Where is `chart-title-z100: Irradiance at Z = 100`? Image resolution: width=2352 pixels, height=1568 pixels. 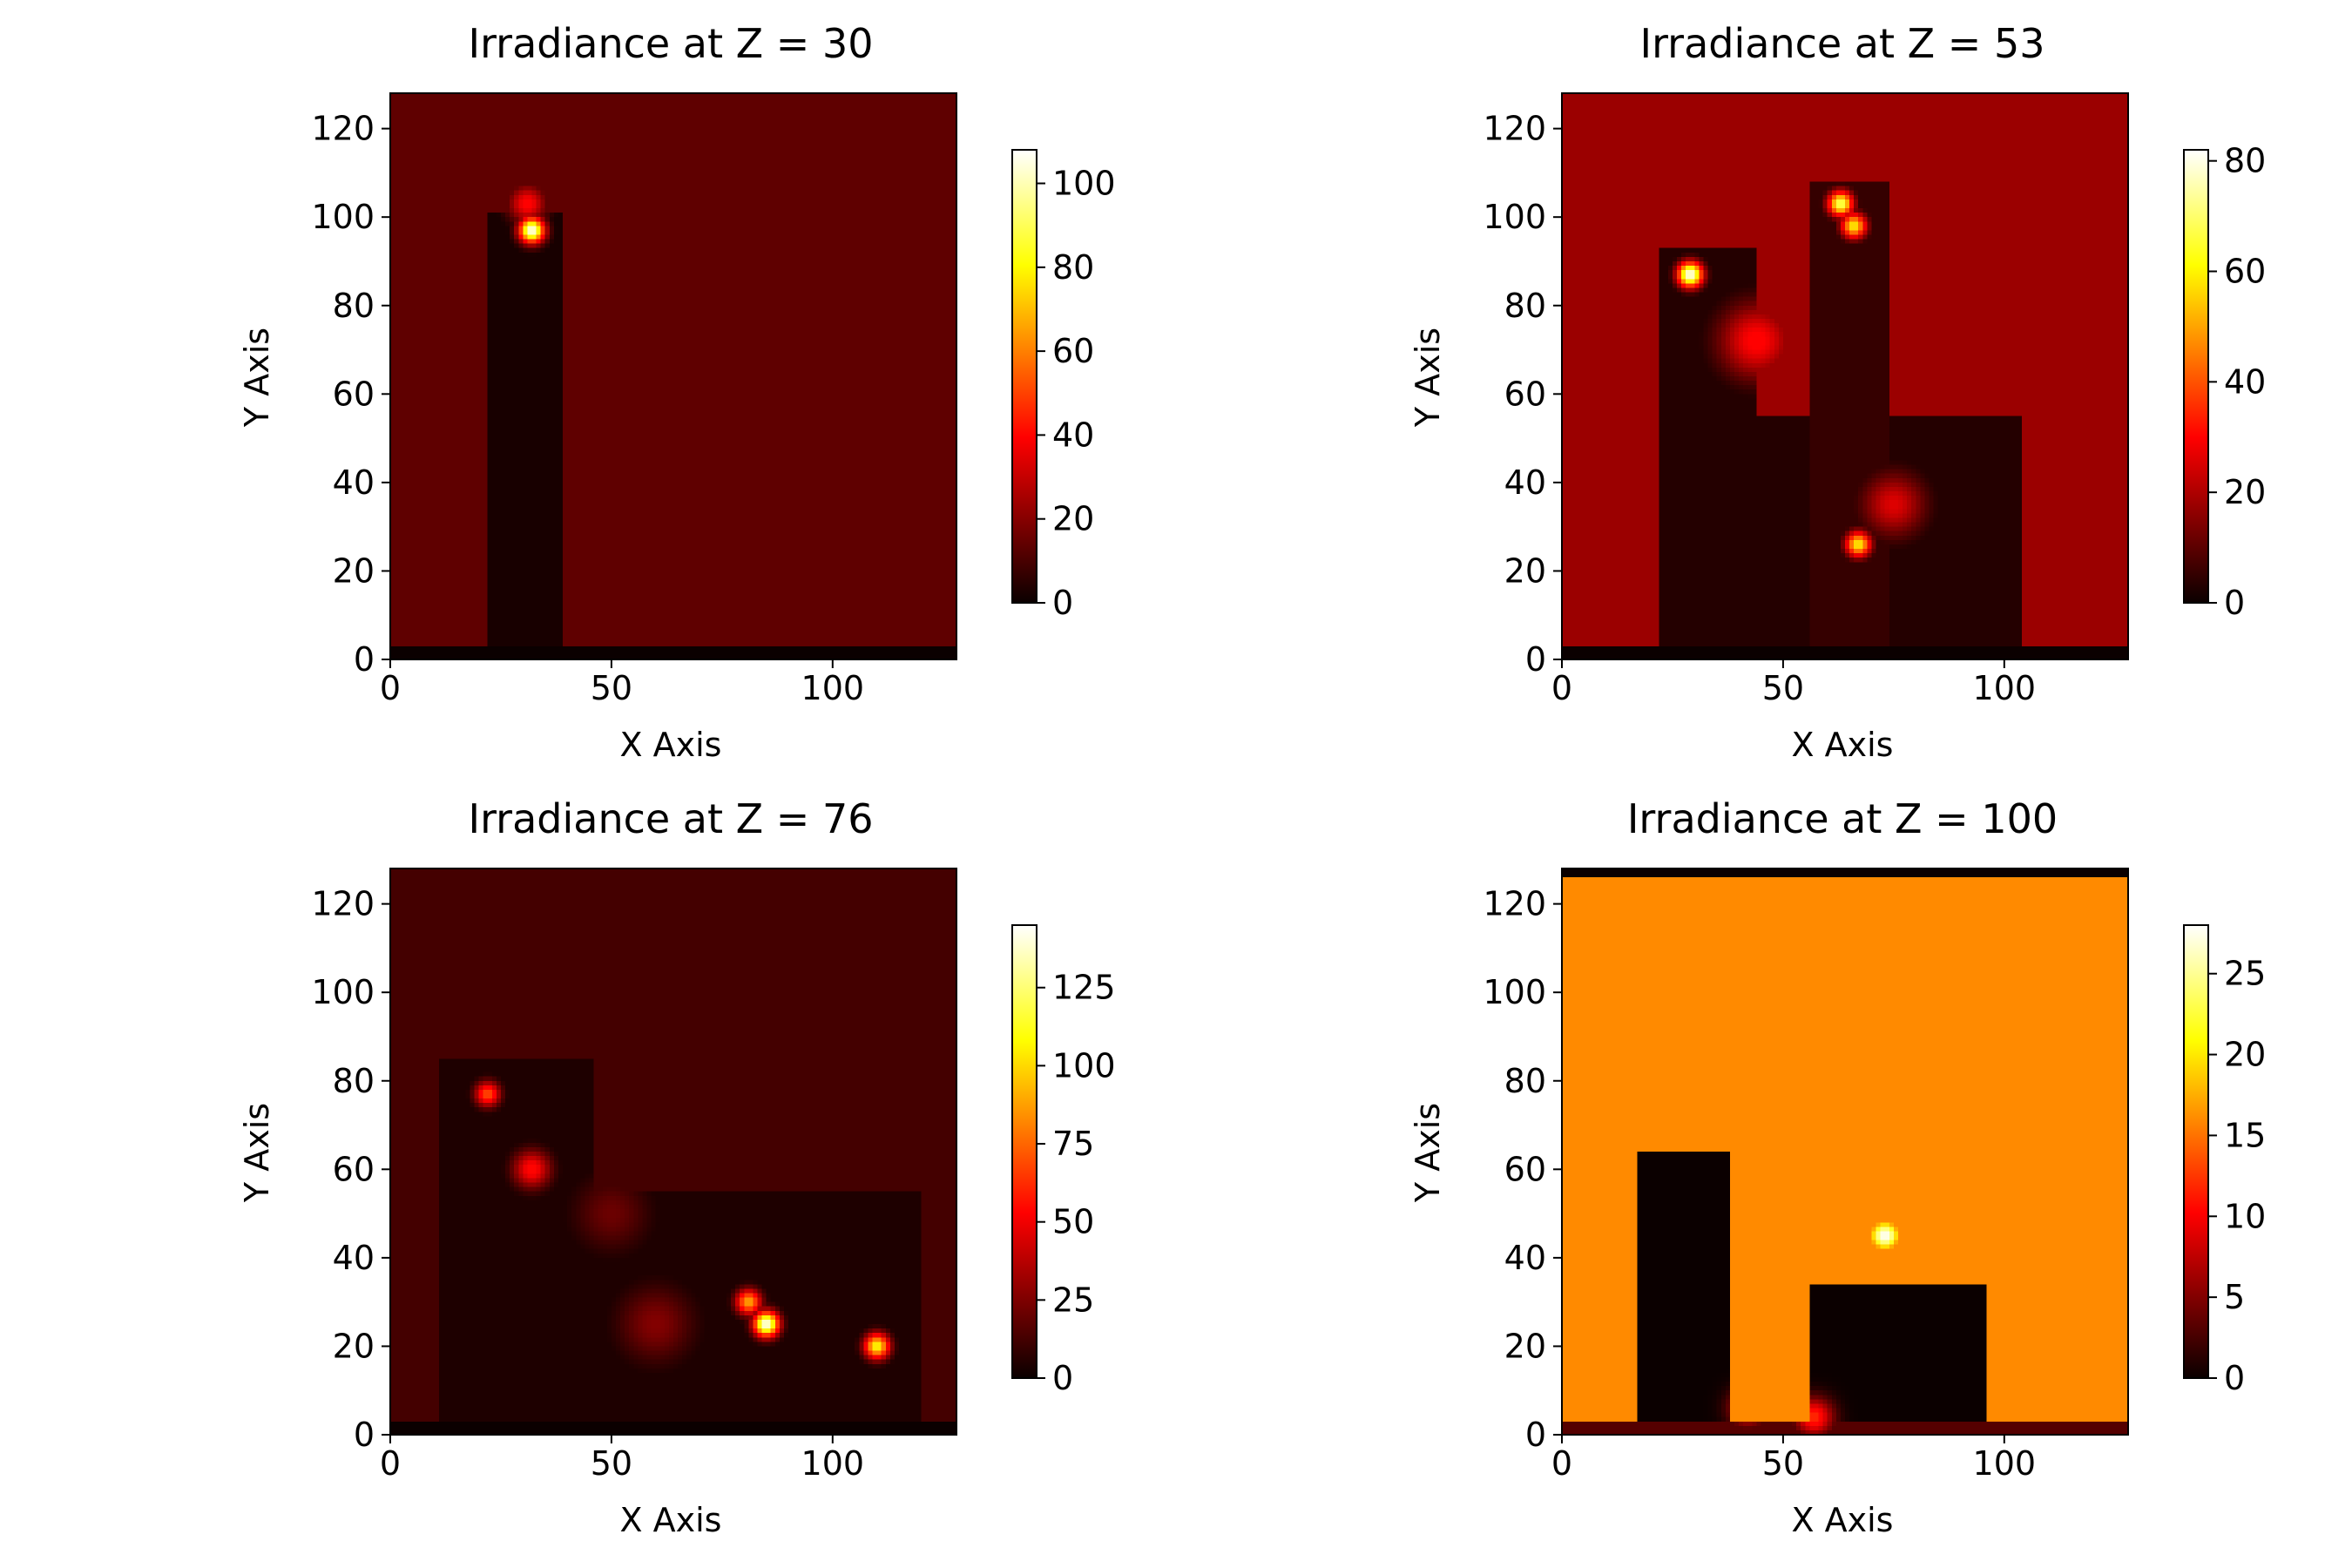 chart-title-z100: Irradiance at Z = 100 is located at coordinates (1843, 818).